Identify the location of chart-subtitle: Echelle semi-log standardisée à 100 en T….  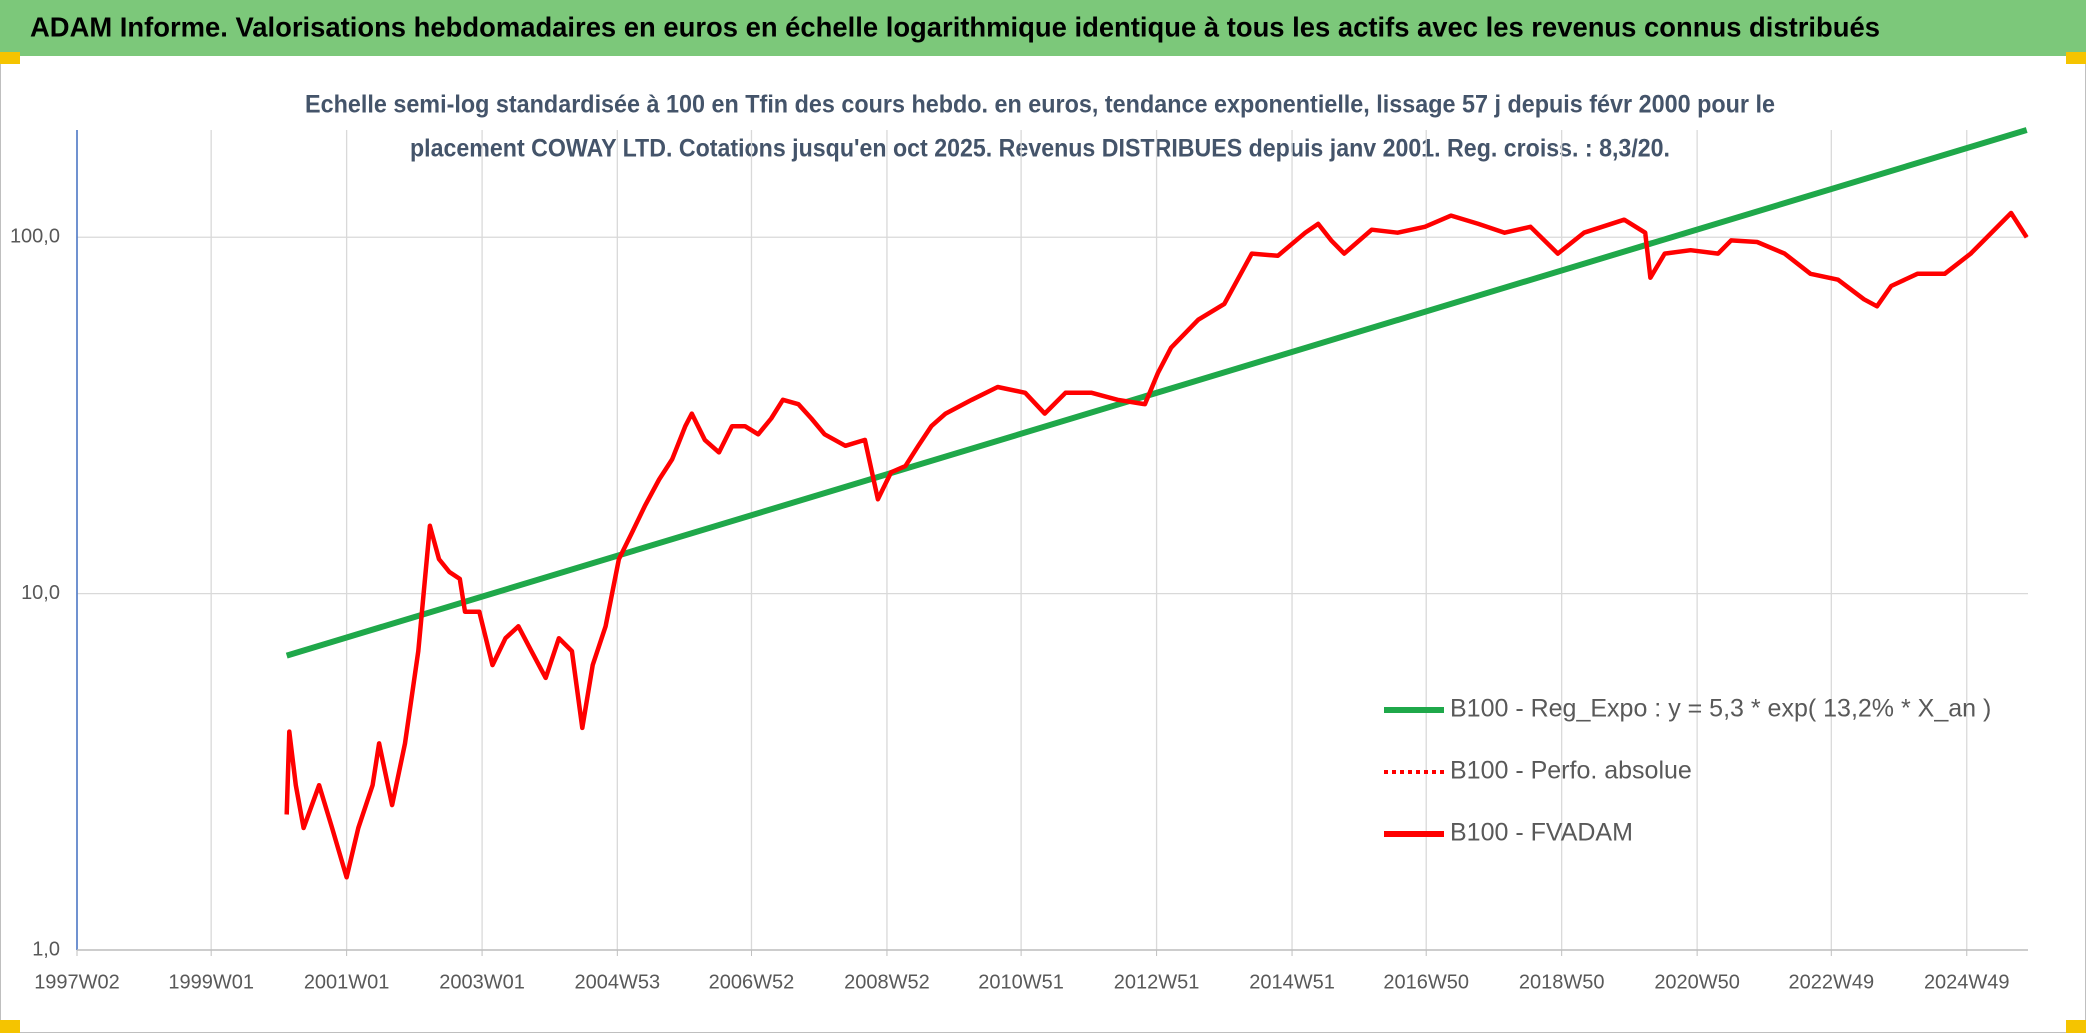
(1040, 105).